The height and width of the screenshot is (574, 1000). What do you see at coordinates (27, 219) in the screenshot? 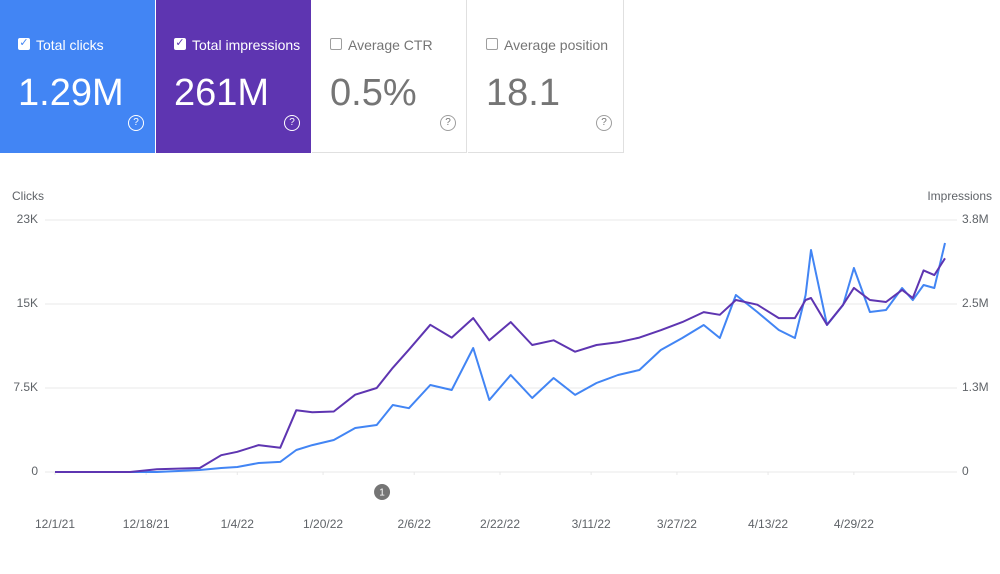
I see `y-tick-label: 23K` at bounding box center [27, 219].